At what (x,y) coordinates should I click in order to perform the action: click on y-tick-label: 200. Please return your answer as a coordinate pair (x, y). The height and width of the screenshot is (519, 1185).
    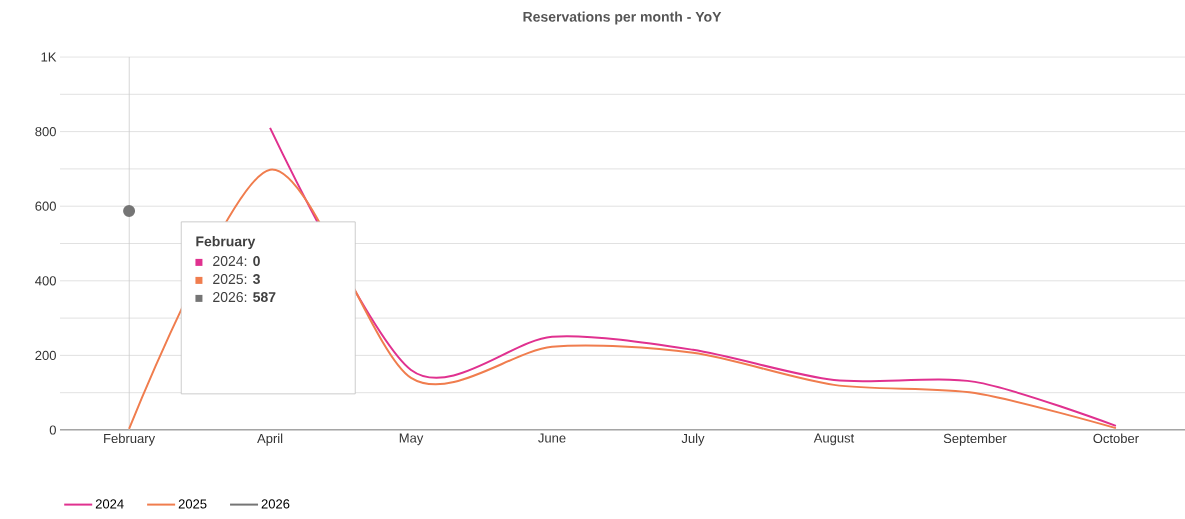
    Looking at the image, I should click on (45, 355).